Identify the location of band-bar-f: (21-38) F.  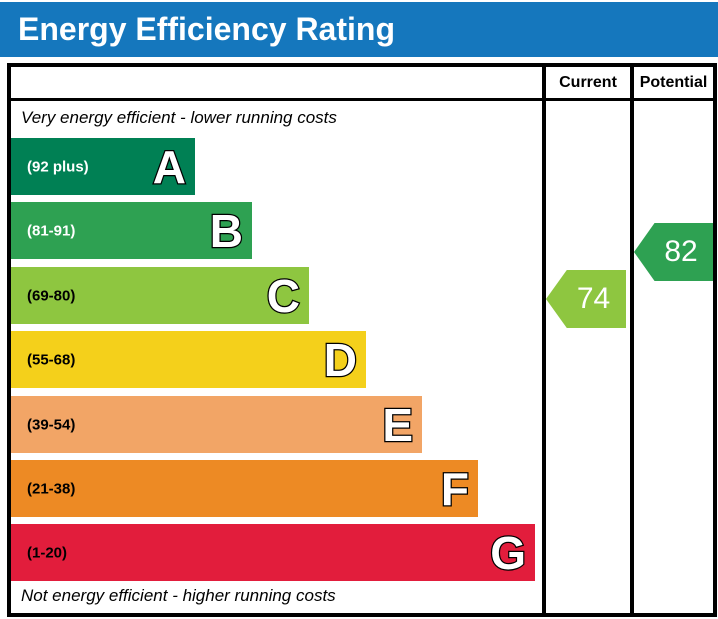
(244, 488).